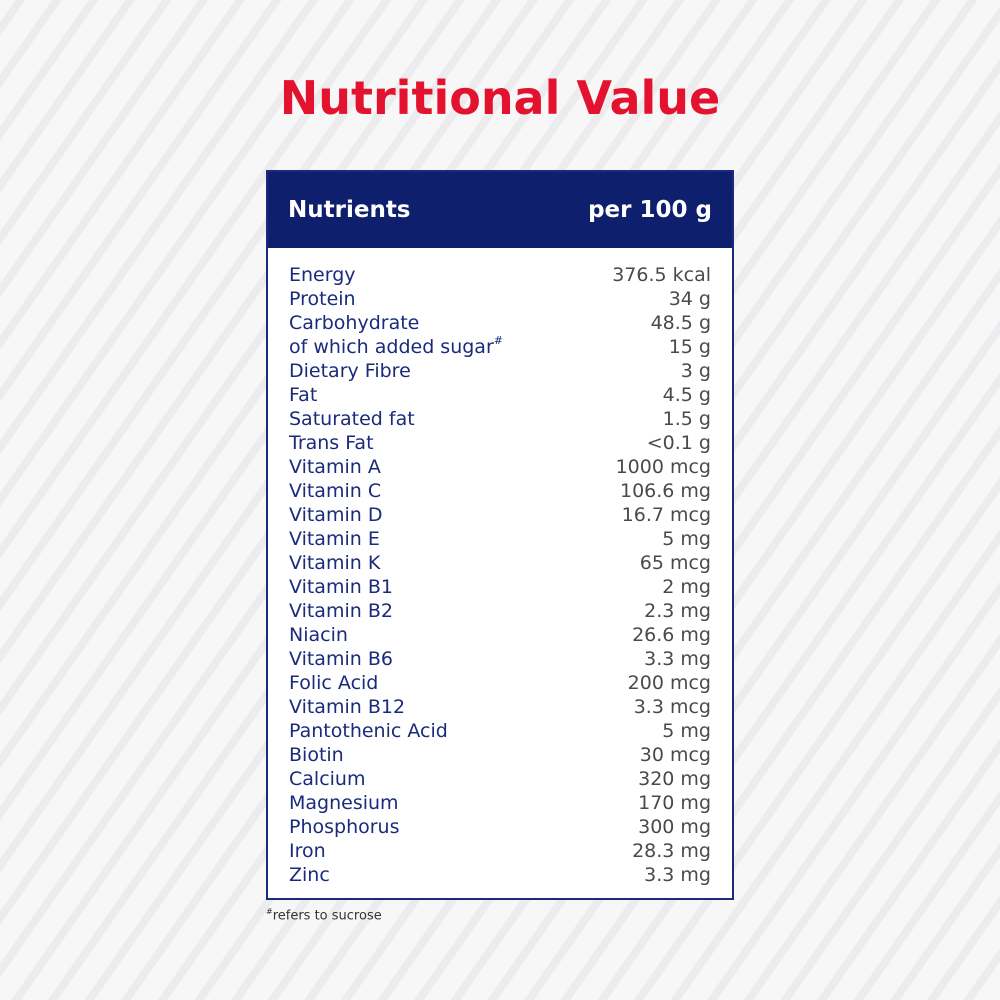  I want to click on nutrient-value: 4.5 g, so click(686, 395).